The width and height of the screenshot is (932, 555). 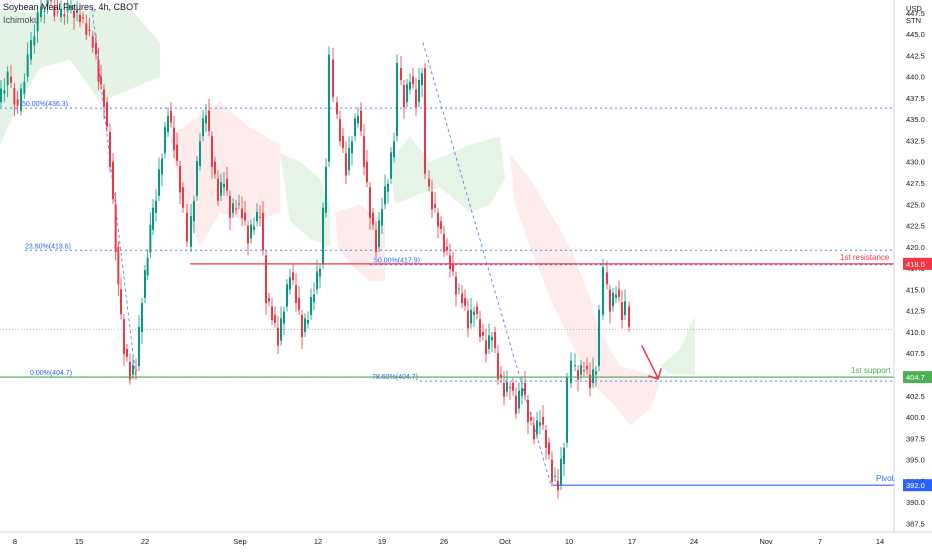 What do you see at coordinates (915, 204) in the screenshot?
I see `y-tick-label: 425.0` at bounding box center [915, 204].